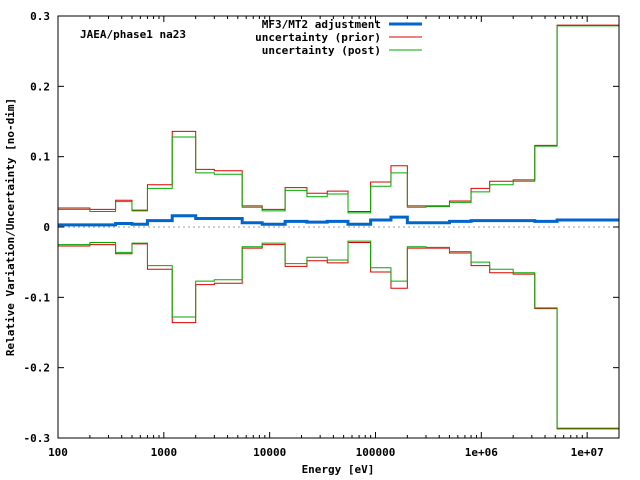 This screenshot has width=640, height=480. I want to click on x-tick-label: 1e+06, so click(481, 452).